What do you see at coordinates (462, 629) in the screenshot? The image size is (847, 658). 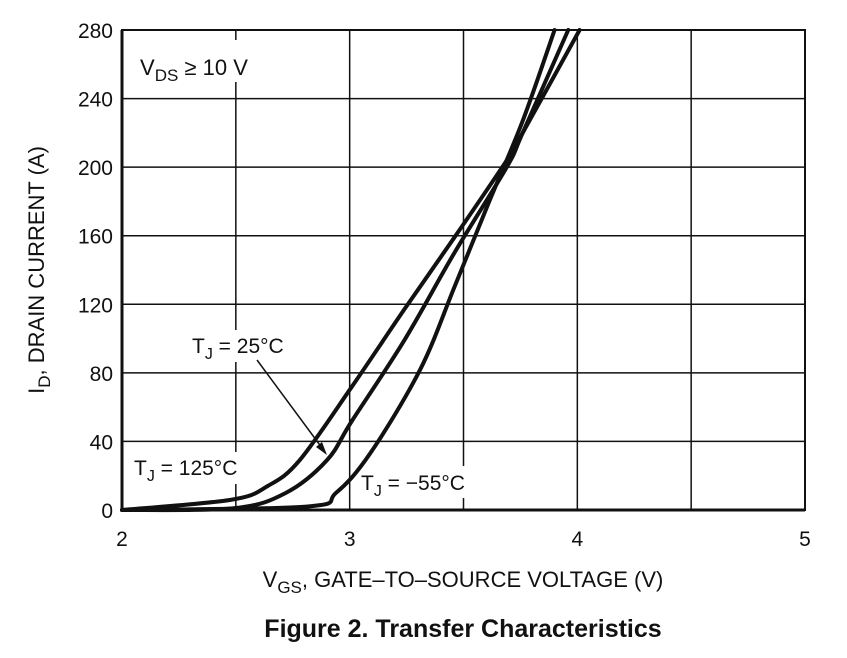 I see `figure-title: Figure 2. Transfer Characteristics` at bounding box center [462, 629].